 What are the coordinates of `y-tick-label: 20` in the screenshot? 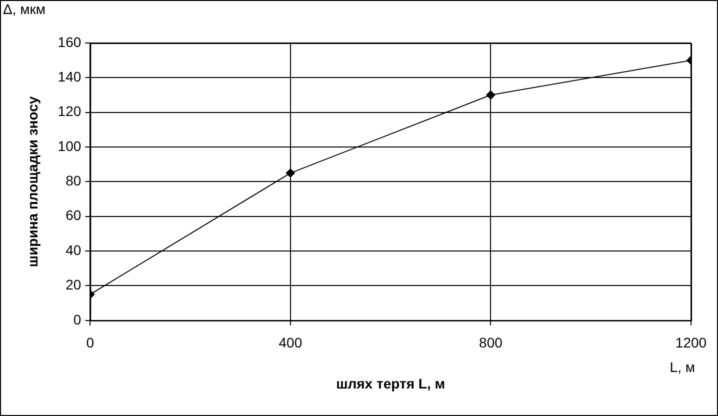 It's located at (74, 284).